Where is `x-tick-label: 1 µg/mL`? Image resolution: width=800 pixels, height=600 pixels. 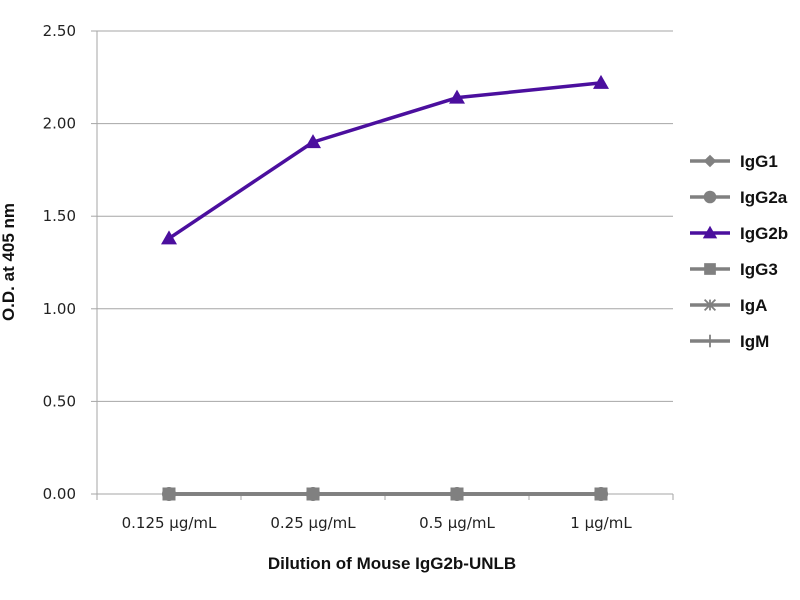 x-tick-label: 1 µg/mL is located at coordinates (601, 523).